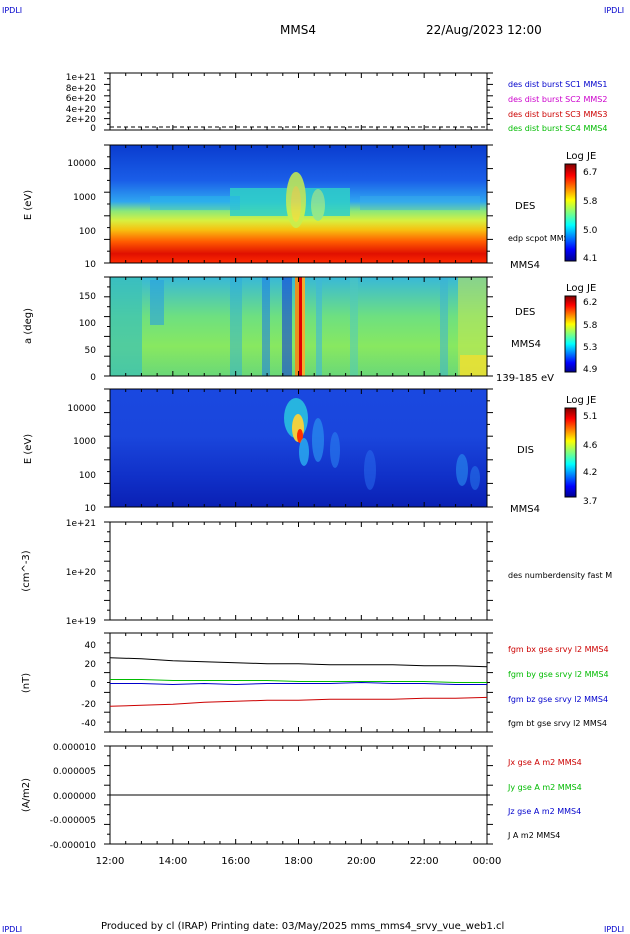 The image size is (630, 934). Describe the element at coordinates (557, 99) in the screenshot. I see `legend-entry: des dist burst SC2 MMS2` at that location.